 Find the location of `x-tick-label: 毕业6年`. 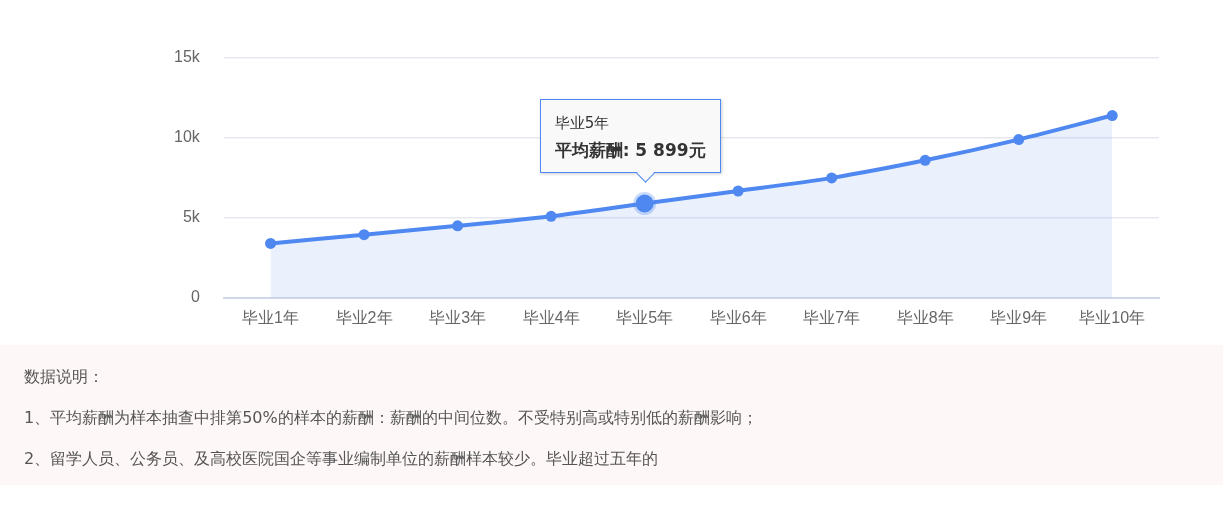

x-tick-label: 毕业6年 is located at coordinates (738, 317).